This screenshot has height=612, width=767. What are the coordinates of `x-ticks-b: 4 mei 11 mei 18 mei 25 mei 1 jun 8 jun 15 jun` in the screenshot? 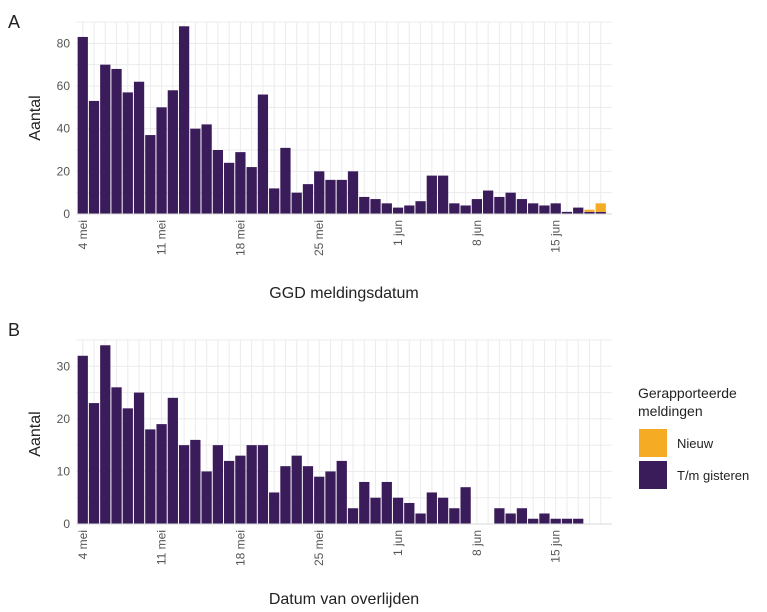 It's located at (319, 548).